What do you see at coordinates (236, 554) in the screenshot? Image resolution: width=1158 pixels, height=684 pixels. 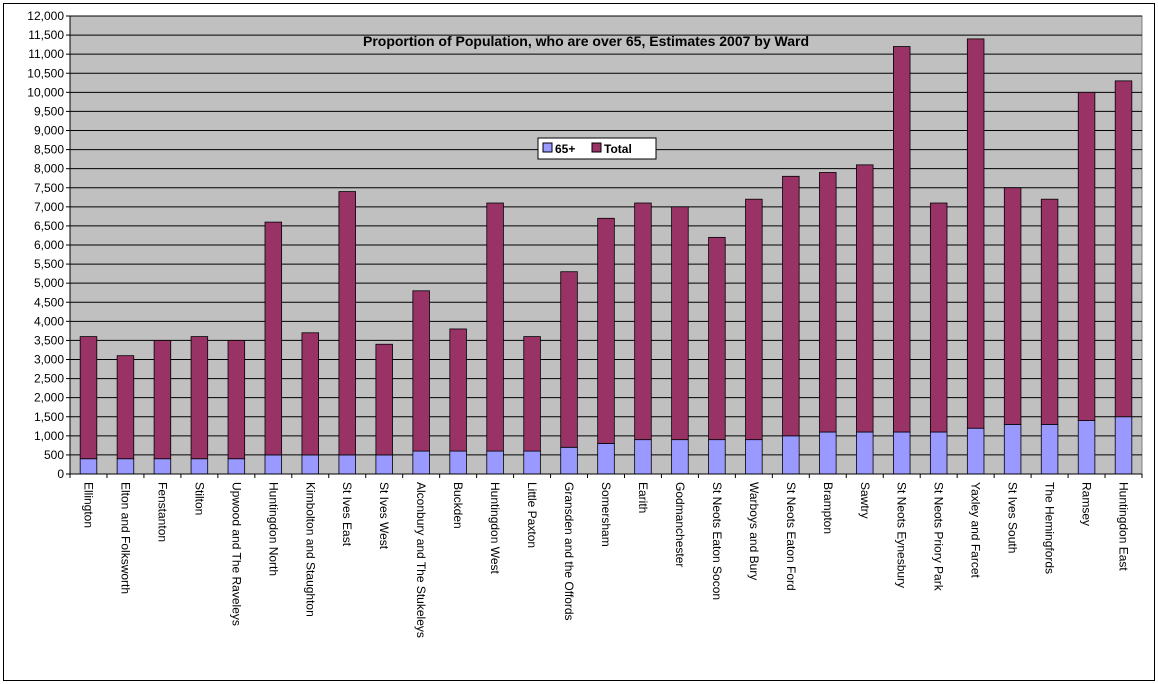 I see `x-tick-label: Upwood and The Raveleys` at bounding box center [236, 554].